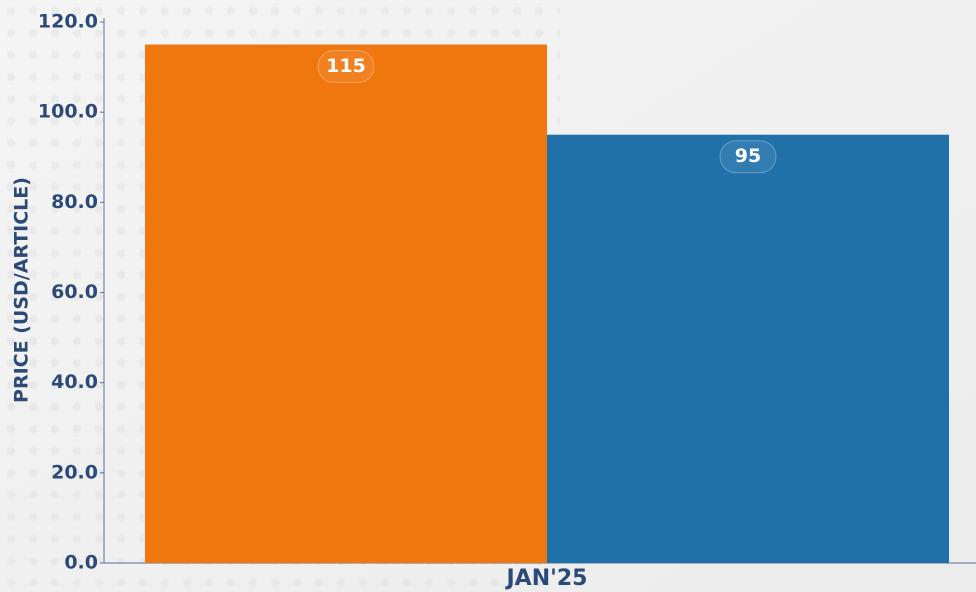 The height and width of the screenshot is (592, 976). What do you see at coordinates (546, 578) in the screenshot?
I see `x-tick-label: JAN'25` at bounding box center [546, 578].